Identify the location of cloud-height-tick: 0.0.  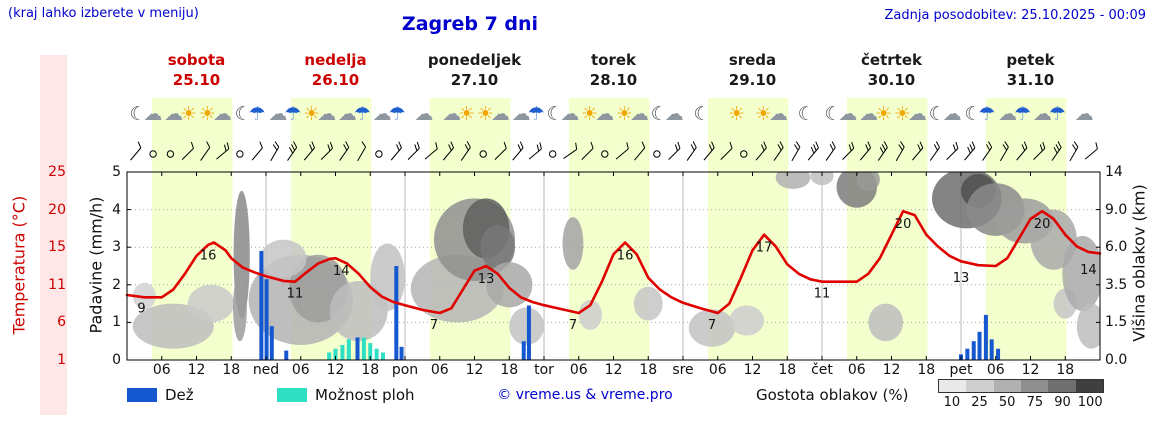
(1116, 360).